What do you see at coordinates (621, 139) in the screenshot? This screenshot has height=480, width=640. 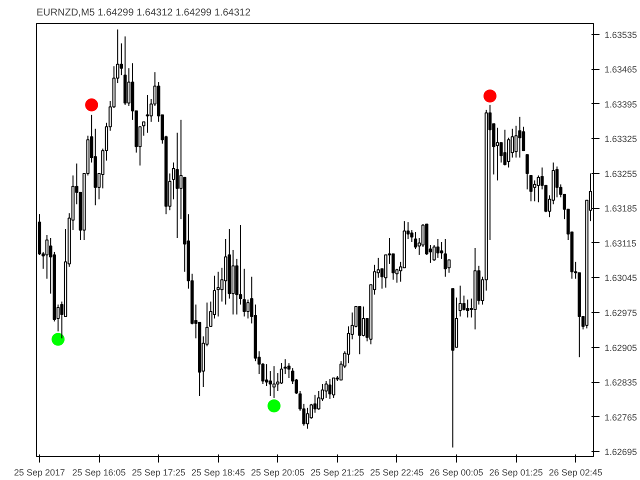 I see `y-tick-label: 1.63325` at bounding box center [621, 139].